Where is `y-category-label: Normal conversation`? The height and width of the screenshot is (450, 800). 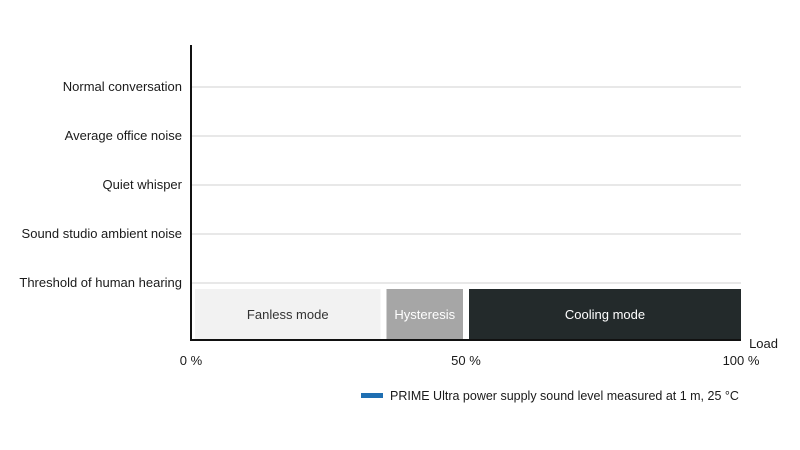 y-category-label: Normal conversation is located at coordinates (122, 86).